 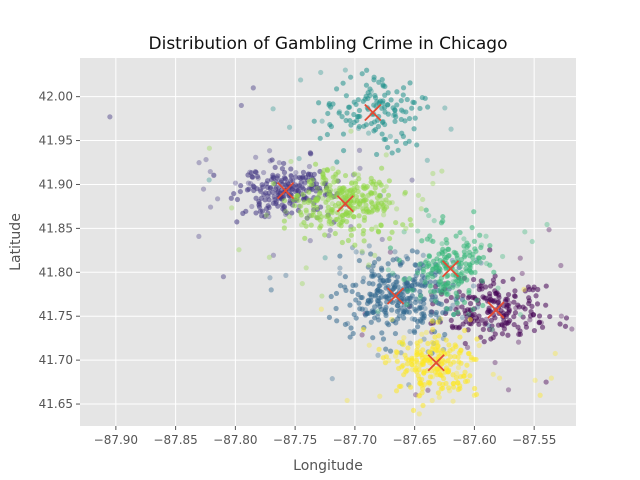 What do you see at coordinates (496, 310) in the screenshot?
I see `centroid-marker` at bounding box center [496, 310].